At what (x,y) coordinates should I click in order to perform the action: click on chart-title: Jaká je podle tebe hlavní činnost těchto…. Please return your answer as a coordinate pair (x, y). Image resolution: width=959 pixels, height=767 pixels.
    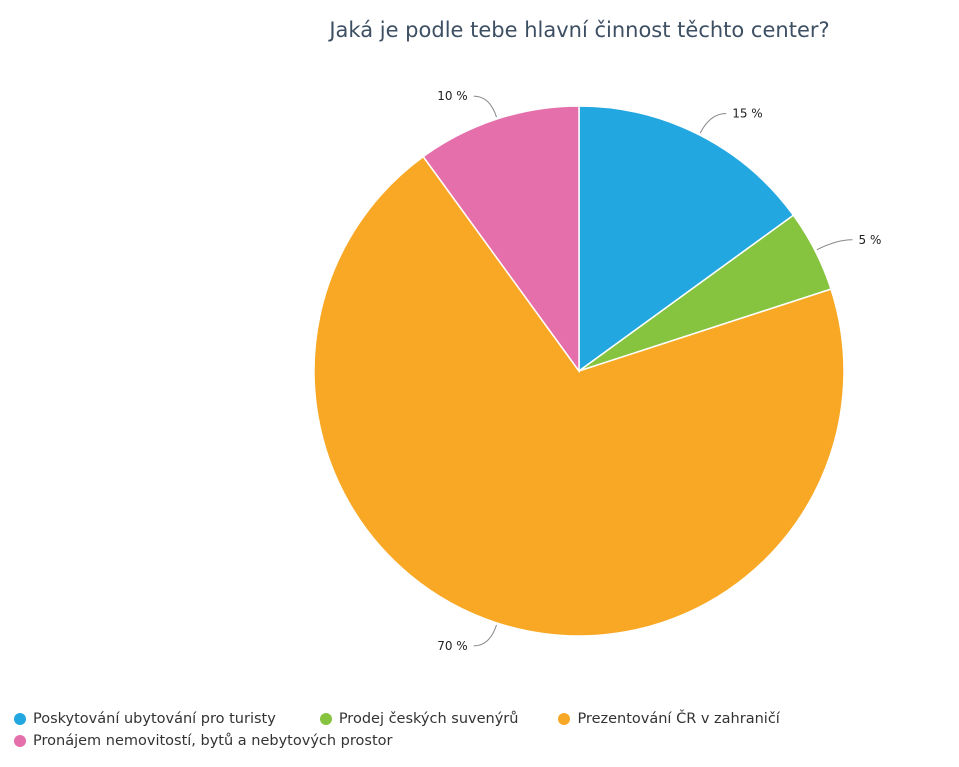
    Looking at the image, I should click on (579, 30).